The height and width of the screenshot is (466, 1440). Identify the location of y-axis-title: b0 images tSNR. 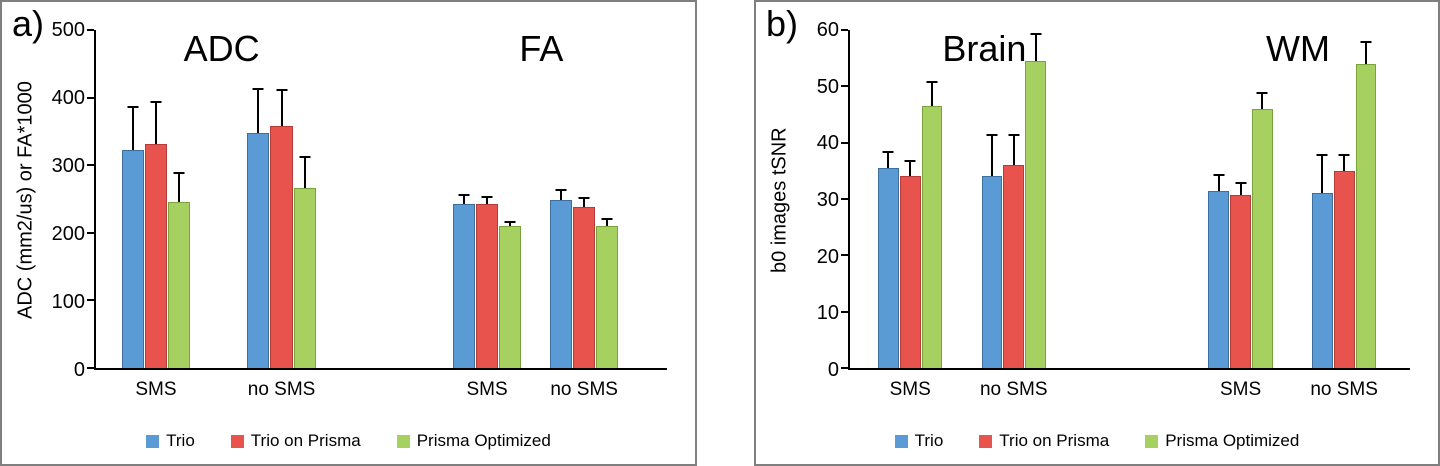
(779, 200).